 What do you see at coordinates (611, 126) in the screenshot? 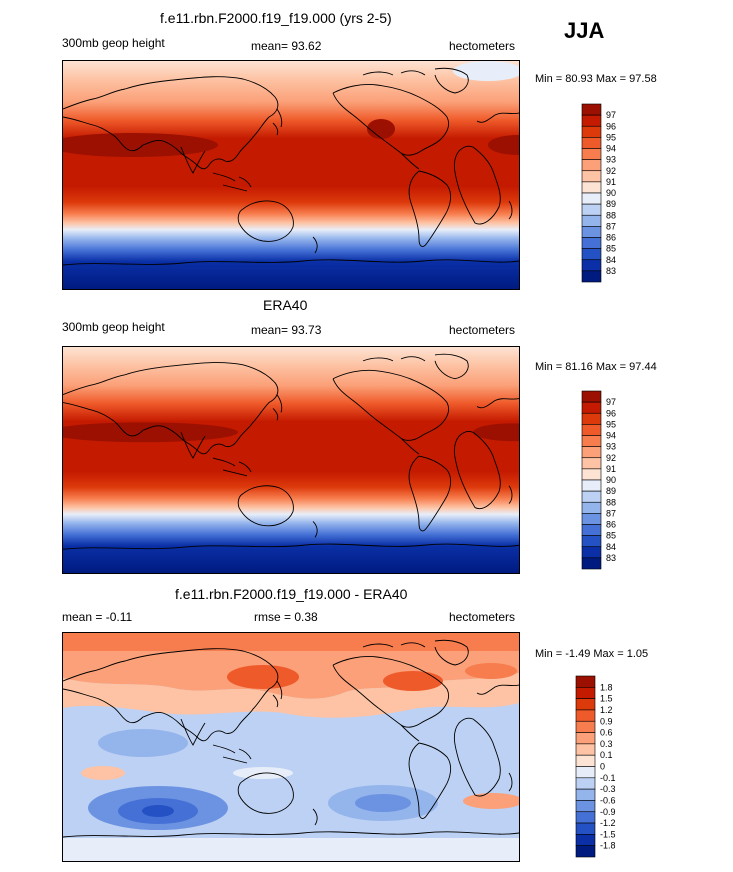
I see `panel1-colorbar-label: 96` at bounding box center [611, 126].